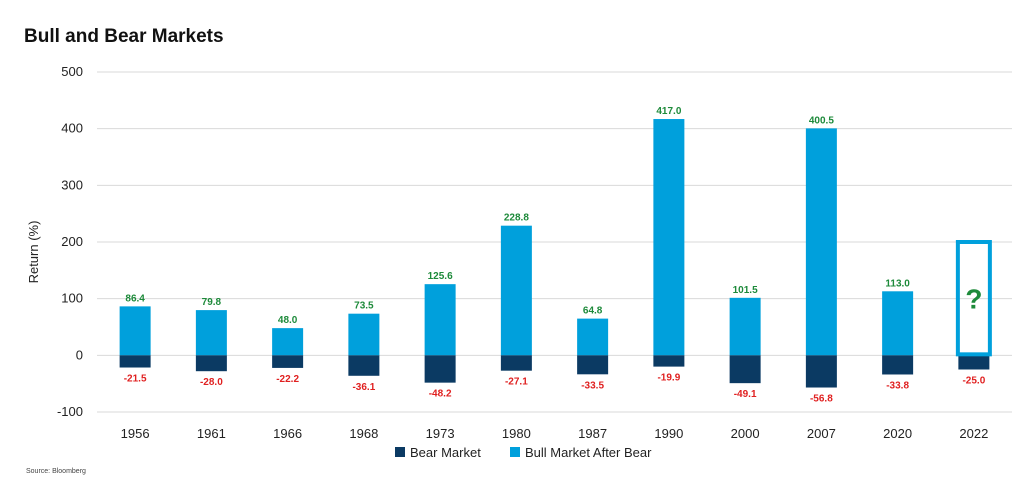  Describe the element at coordinates (821, 120) in the screenshot. I see `bull-value-label: 400.5` at that location.